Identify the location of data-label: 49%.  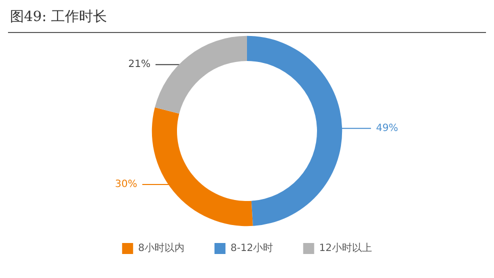
(387, 128).